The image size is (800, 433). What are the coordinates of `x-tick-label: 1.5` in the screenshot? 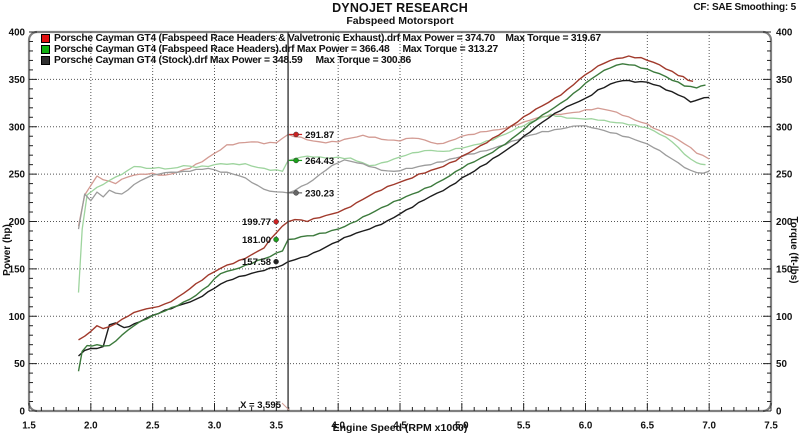 It's located at (29, 425).